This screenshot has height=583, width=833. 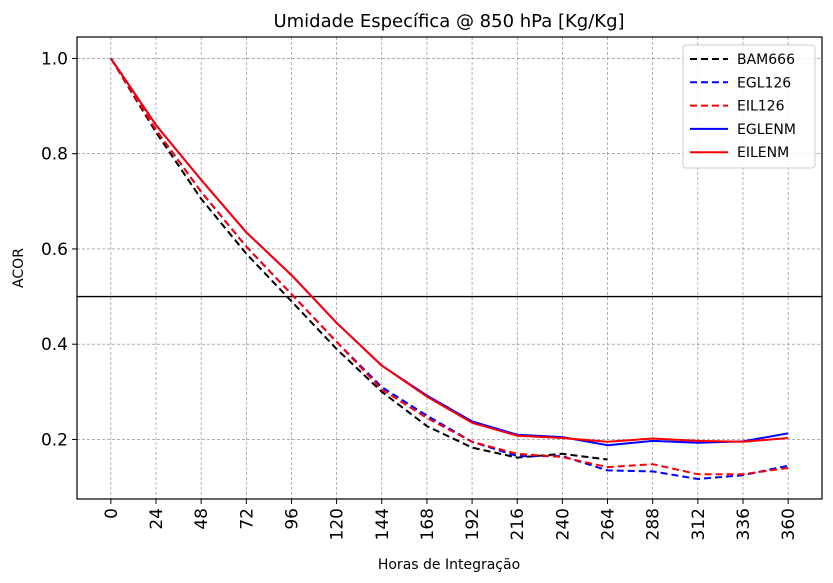 I want to click on x-tick-label: 312, so click(x=699, y=524).